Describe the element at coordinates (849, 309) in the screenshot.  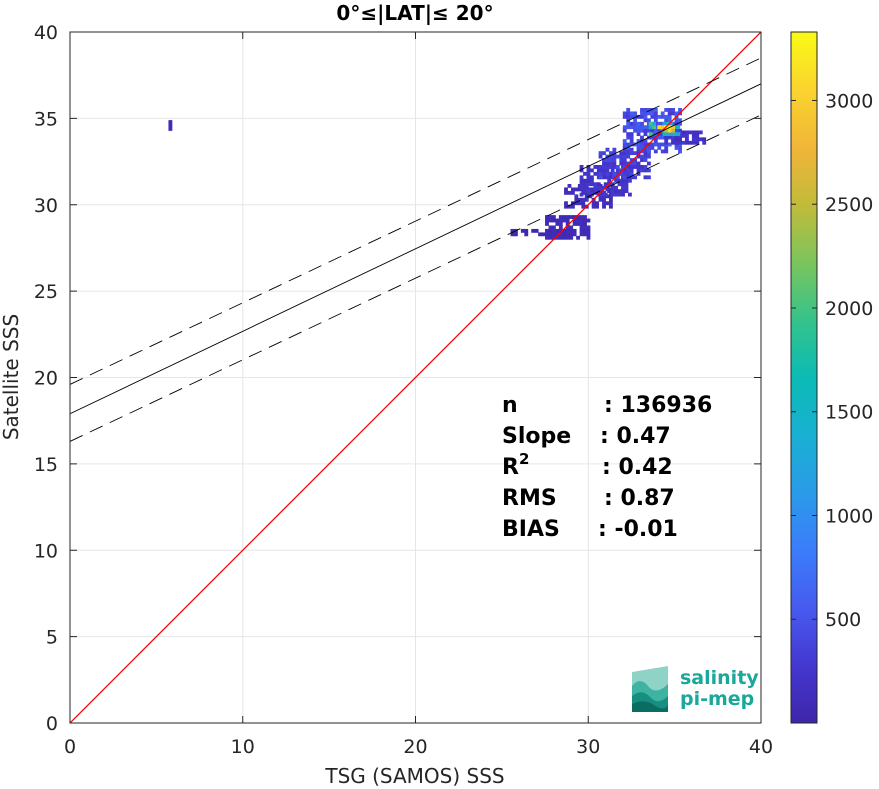
I see `colorbar-tick-label: 2000` at that location.